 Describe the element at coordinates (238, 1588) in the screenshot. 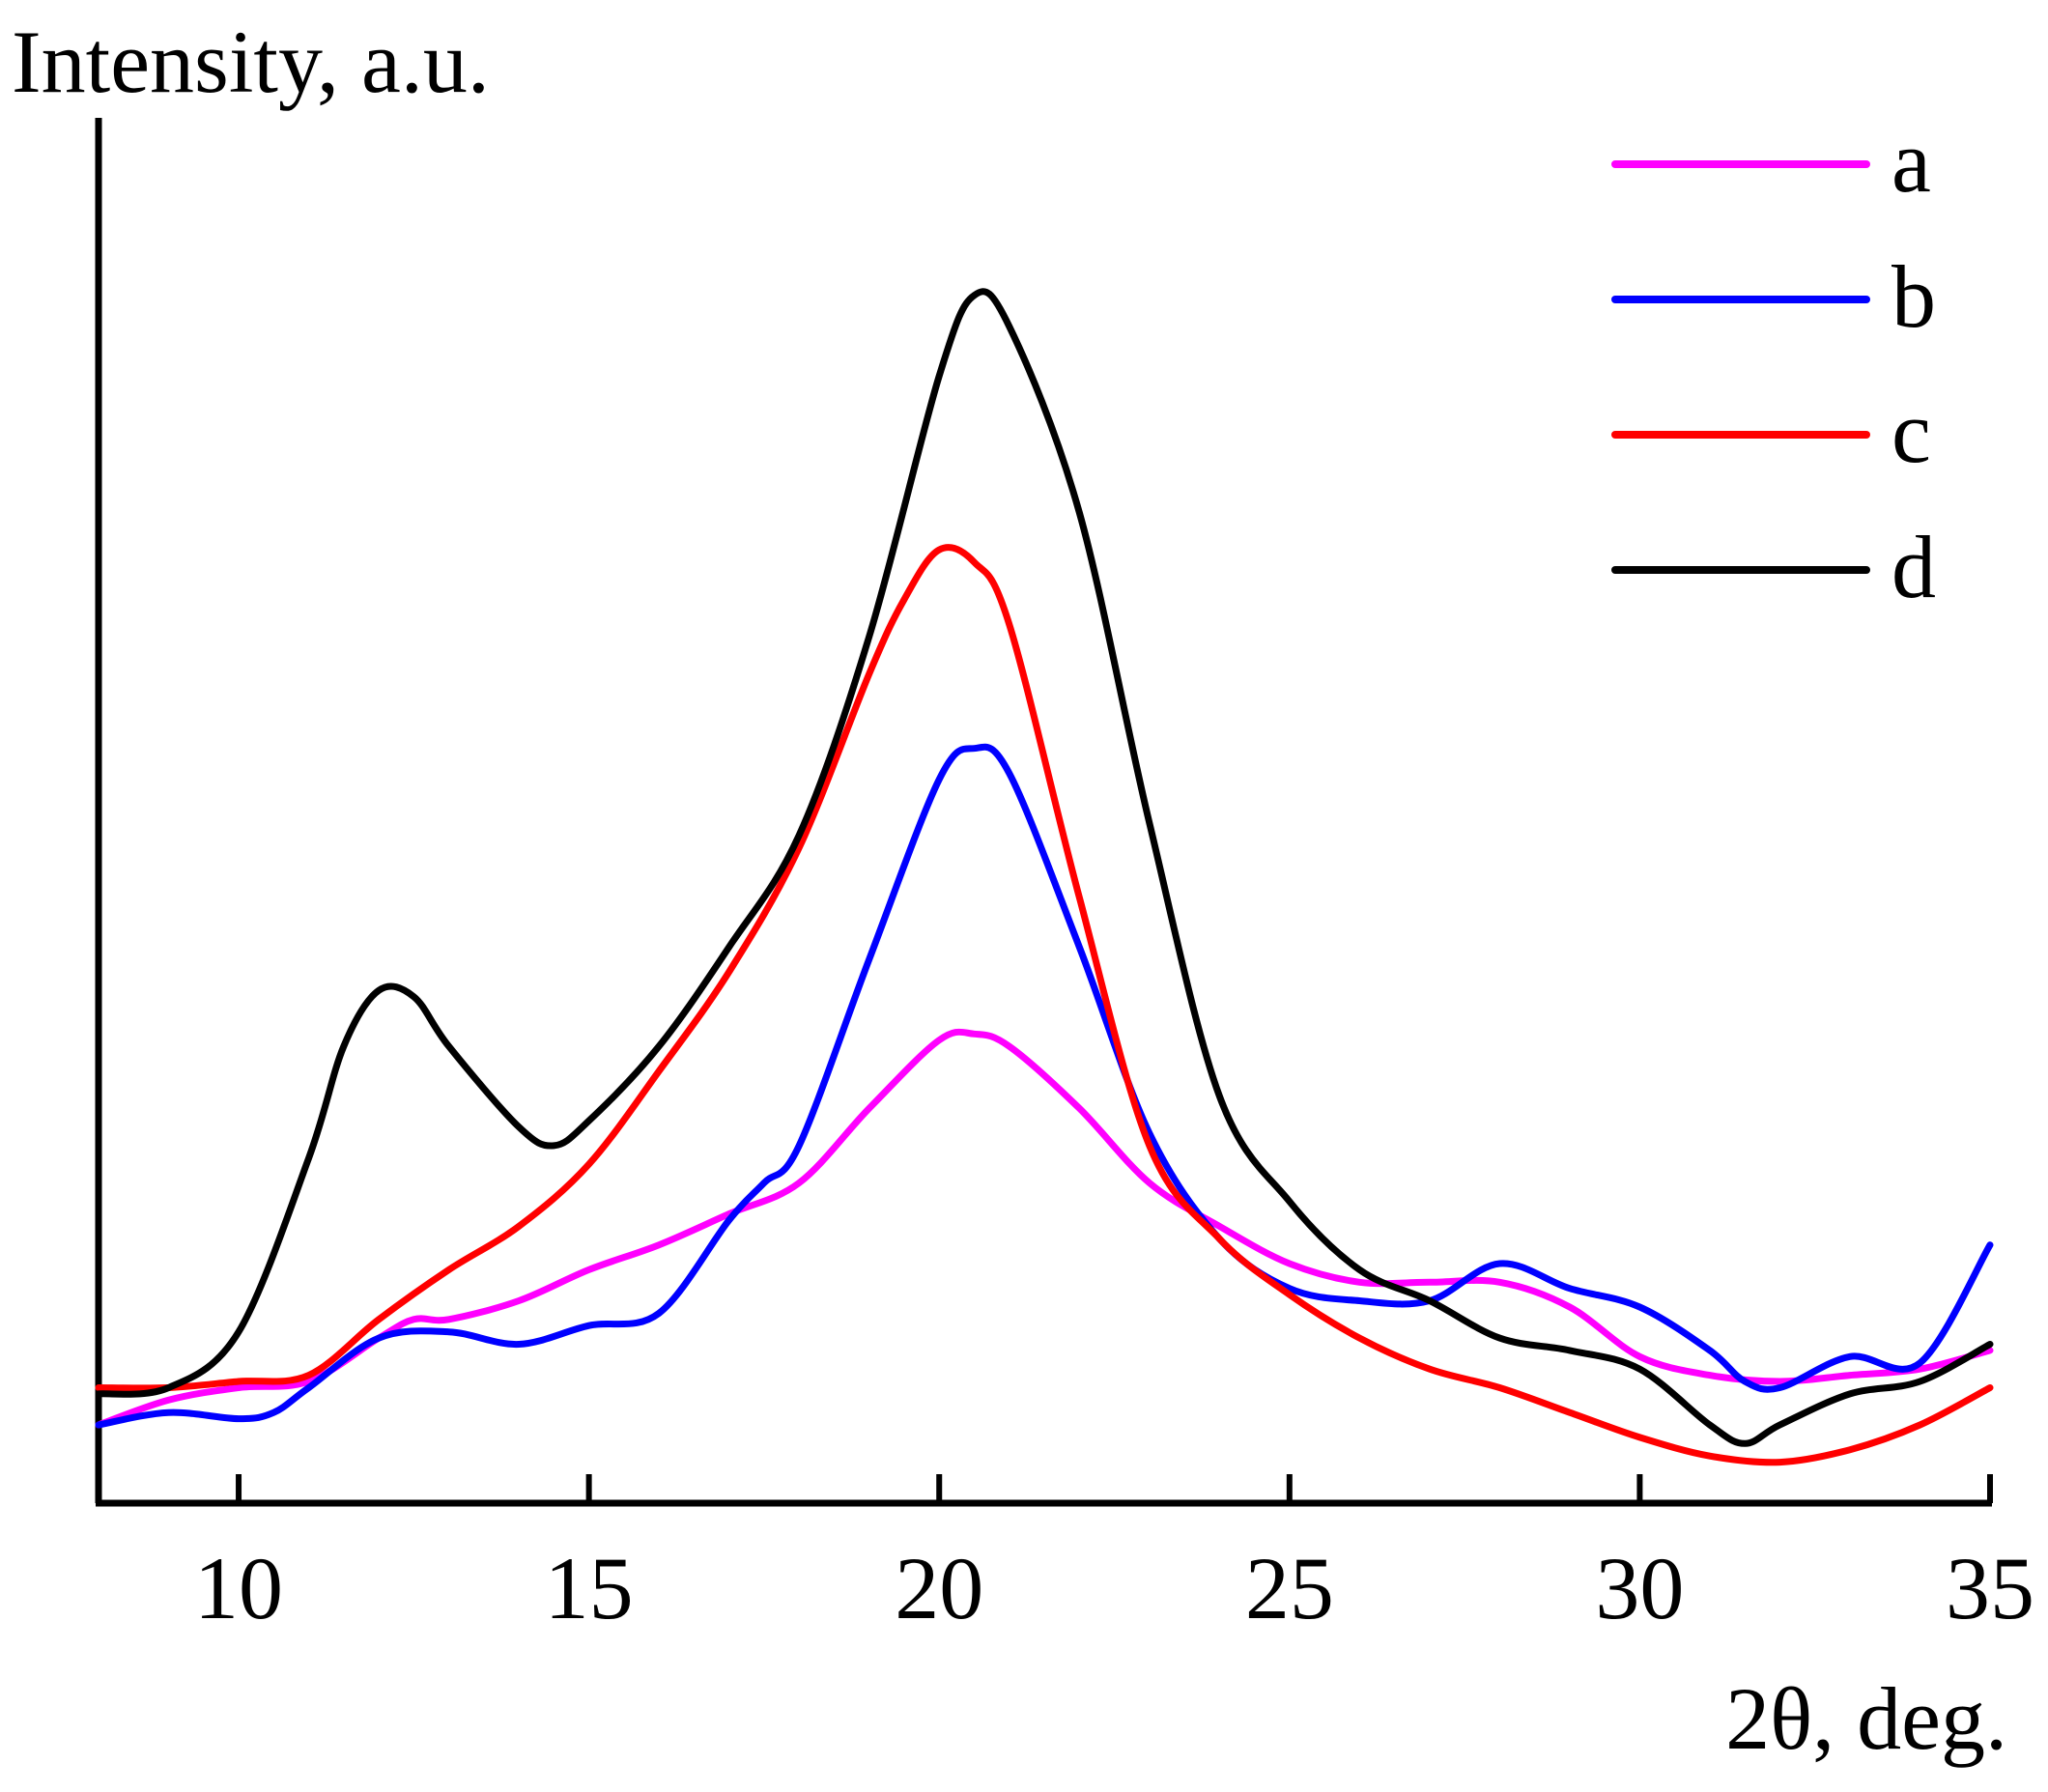

I see `x-tick-label-10: 10` at that location.